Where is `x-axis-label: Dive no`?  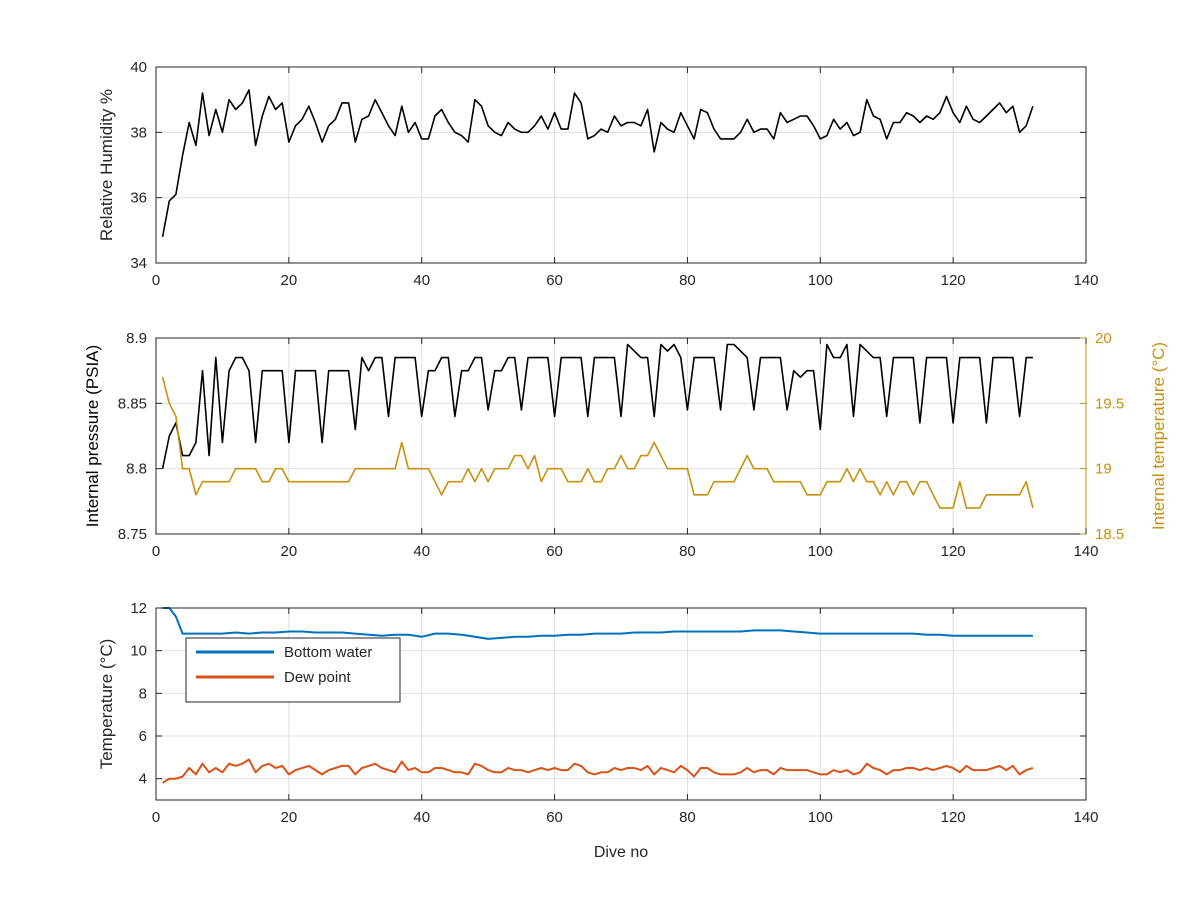 x-axis-label: Dive no is located at coordinates (621, 852).